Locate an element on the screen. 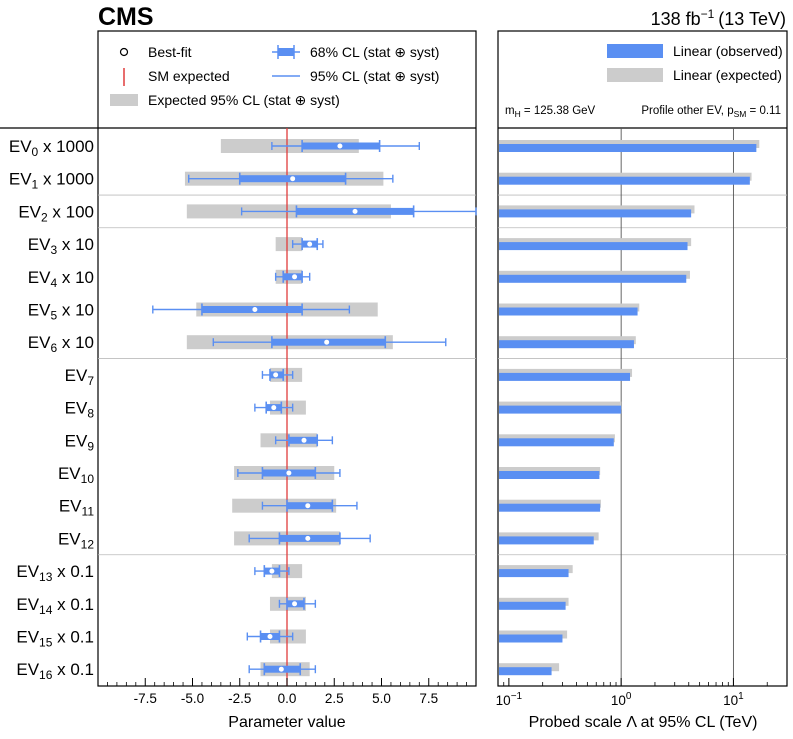 This screenshot has width=793, height=739. left-x-tick-label: -2.5 is located at coordinates (239, 698).